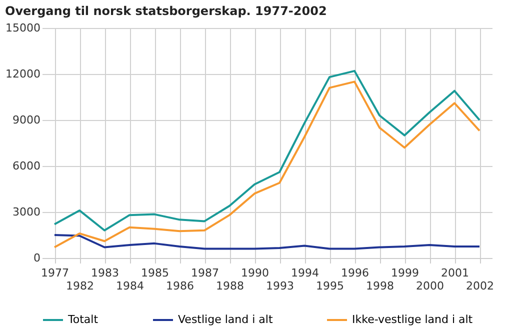 The image size is (510, 335). I want to click on x-tick-label: 1983, so click(105, 273).